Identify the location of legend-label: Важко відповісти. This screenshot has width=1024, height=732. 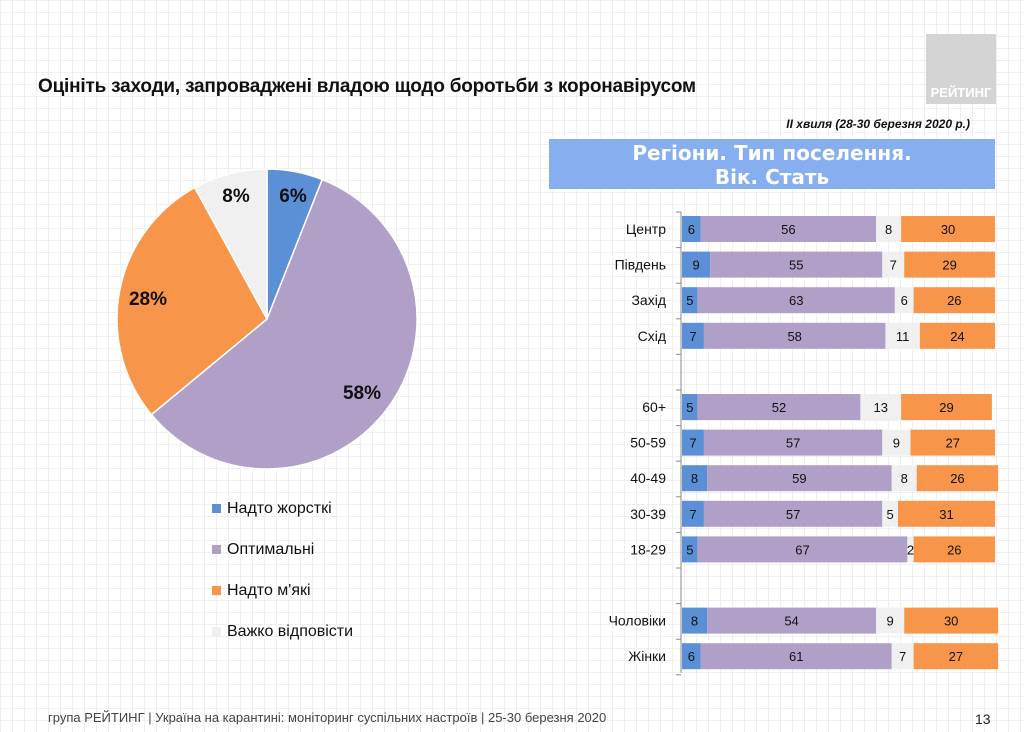
(290, 631).